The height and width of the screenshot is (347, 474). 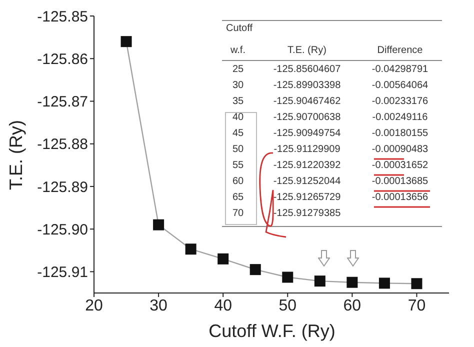 I want to click on y-axis-title: T.E. (Ry), so click(x=16, y=155).